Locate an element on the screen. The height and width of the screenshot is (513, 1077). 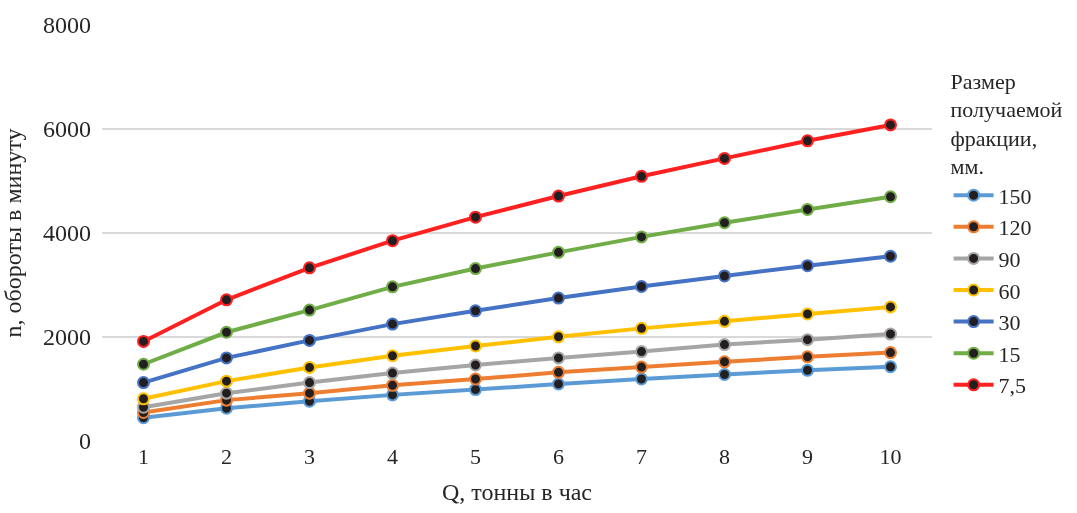
legend-title: Размер получаемой фракции, мм. is located at coordinates (1006, 124).